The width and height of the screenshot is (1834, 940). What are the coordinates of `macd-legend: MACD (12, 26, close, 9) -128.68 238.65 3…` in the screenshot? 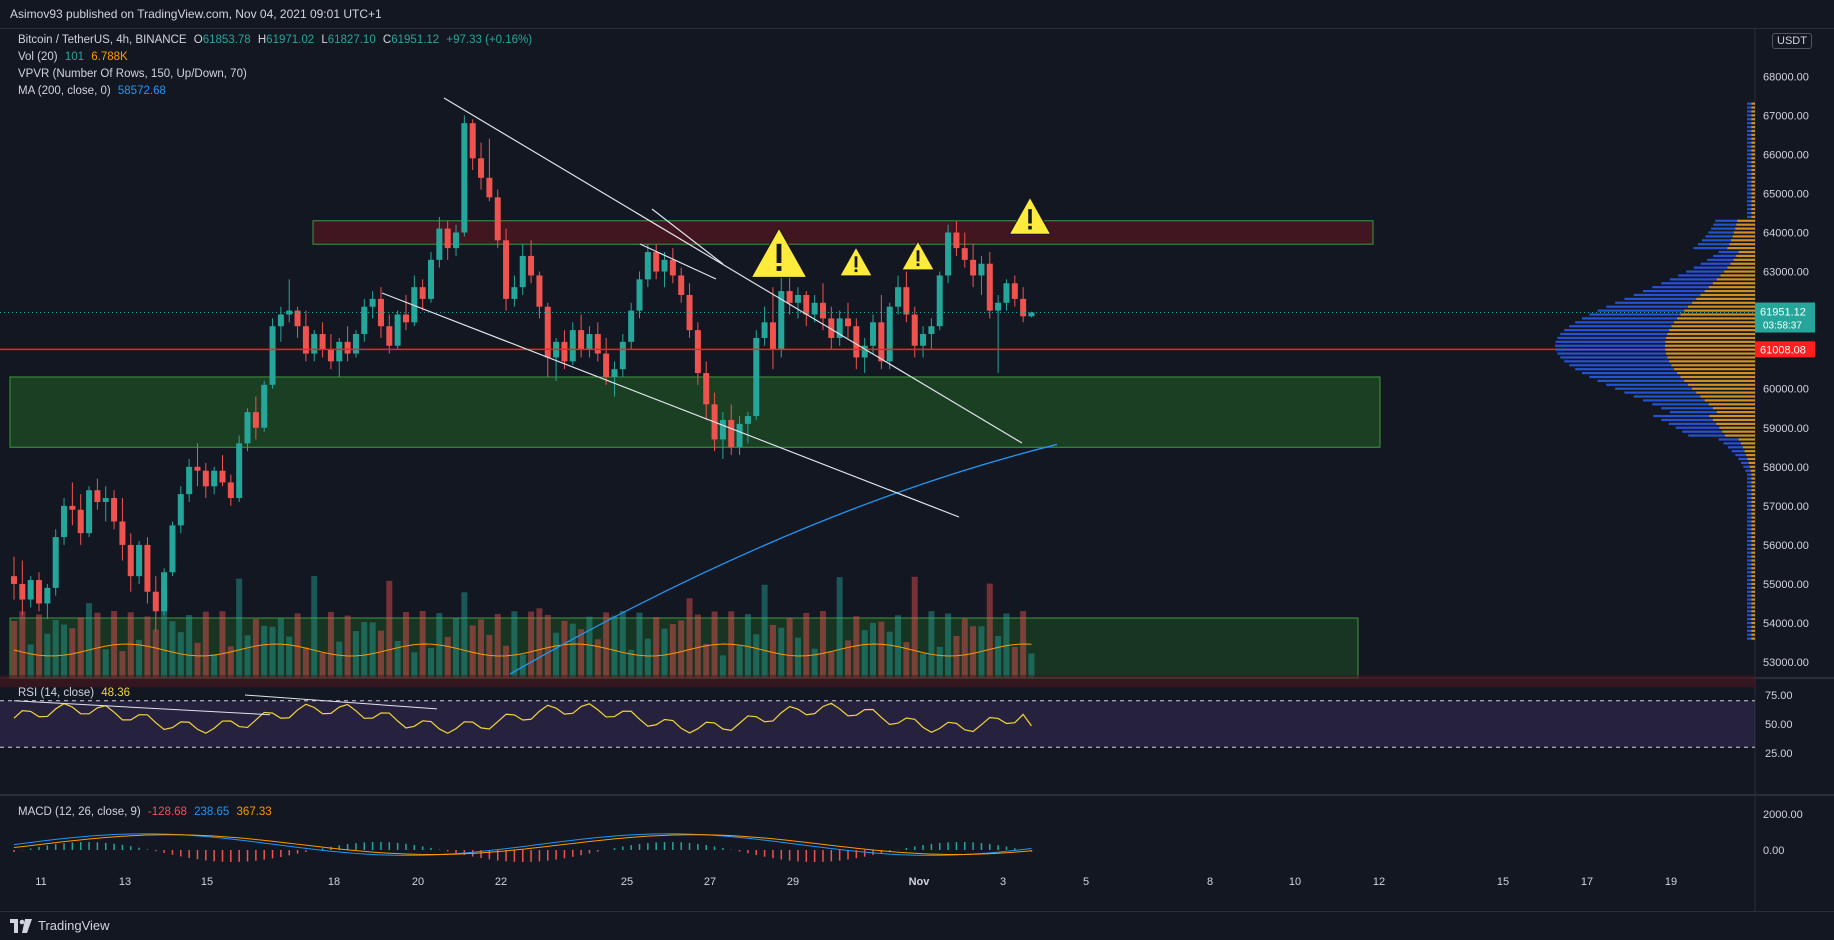 It's located at (145, 812).